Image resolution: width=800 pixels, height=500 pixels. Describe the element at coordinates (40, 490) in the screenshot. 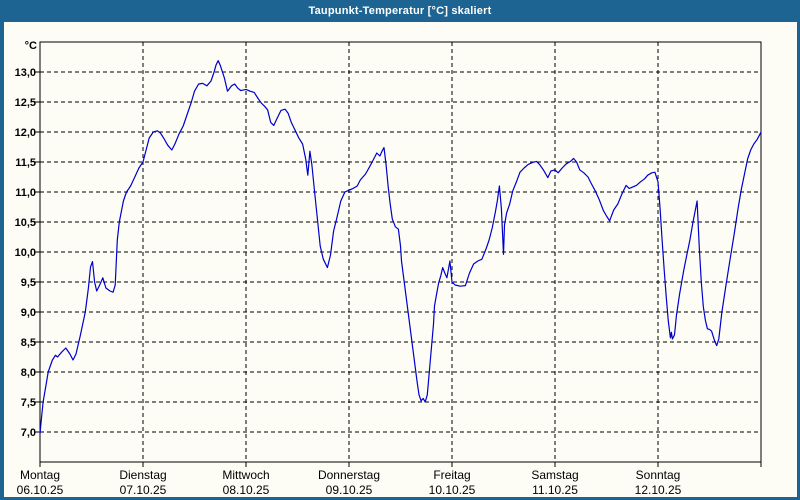

I see `x-date-label: 06.10.25` at that location.